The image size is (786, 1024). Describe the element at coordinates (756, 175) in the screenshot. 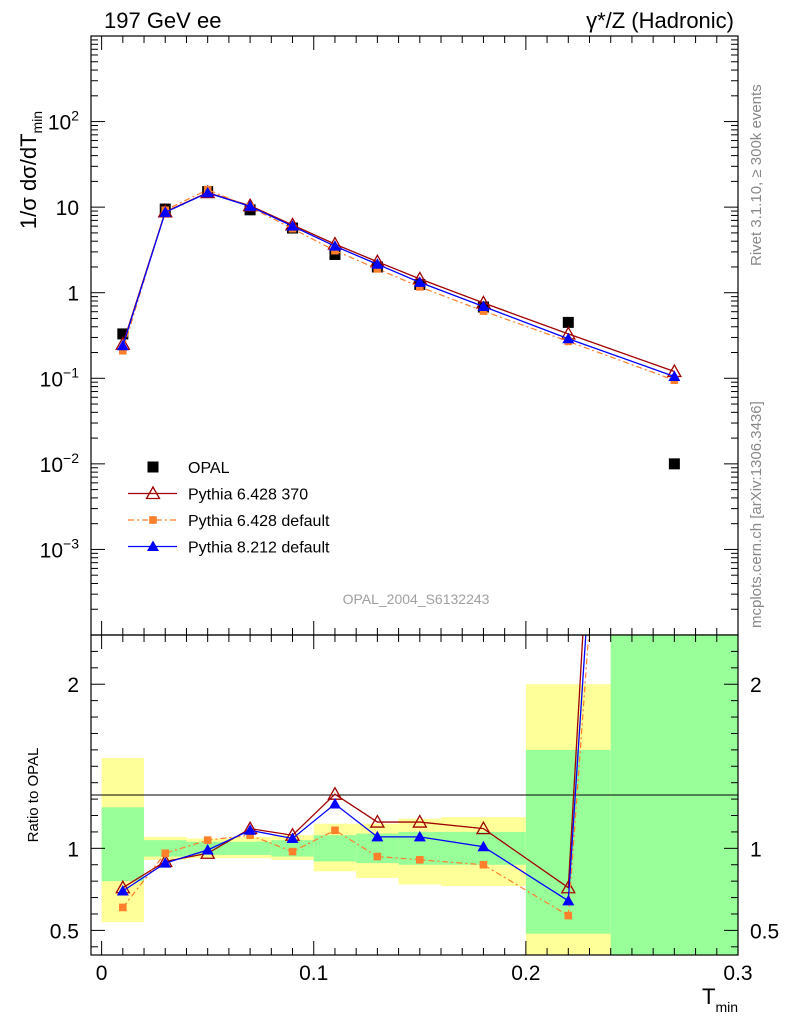

I see `rivet-label: Rivet 3.1.10, ≥ 300k events` at that location.